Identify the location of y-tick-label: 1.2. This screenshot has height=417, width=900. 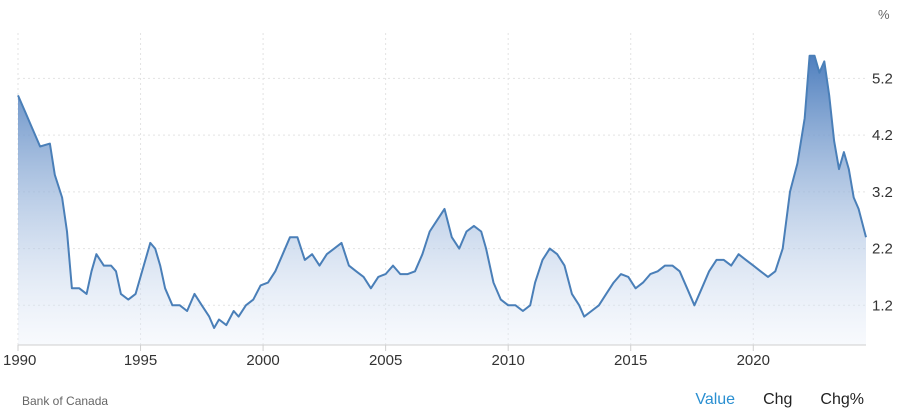
(882, 305).